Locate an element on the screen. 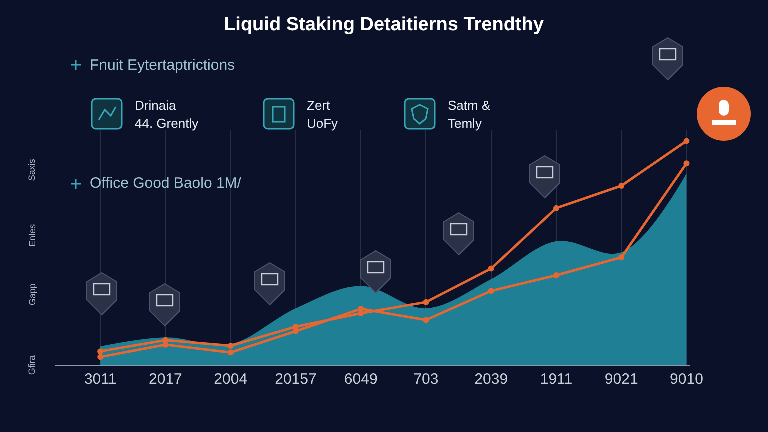 This screenshot has height=432, width=768. text: Zert UoFy is located at coordinates (322, 114).